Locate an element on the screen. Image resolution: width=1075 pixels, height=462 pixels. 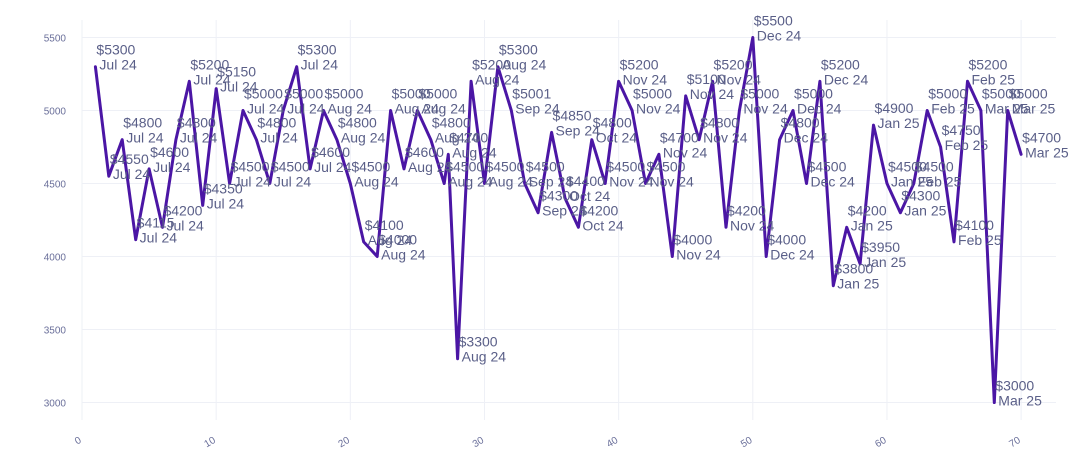
data-label-55: $5200 Dec 24 is located at coordinates (845, 71).